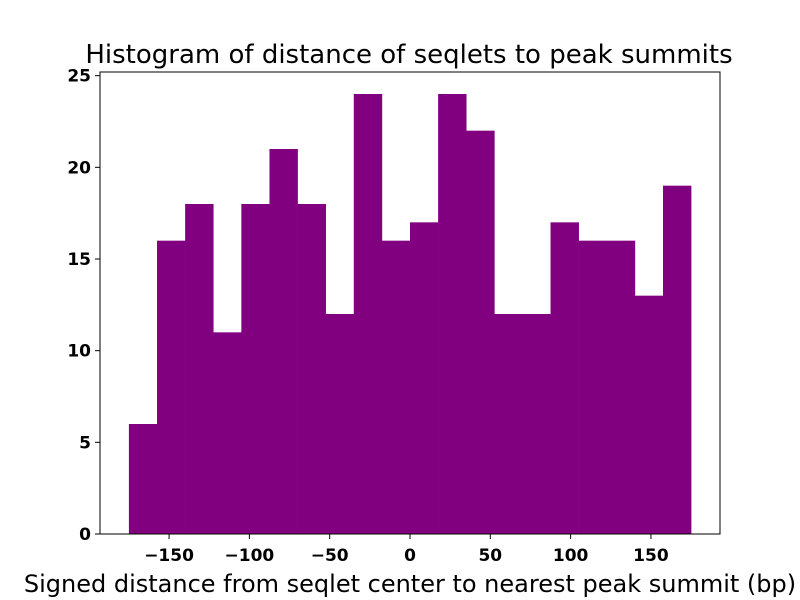 This screenshot has height=600, width=800. Describe the element at coordinates (330, 556) in the screenshot. I see `x-tick-label: −50` at that location.